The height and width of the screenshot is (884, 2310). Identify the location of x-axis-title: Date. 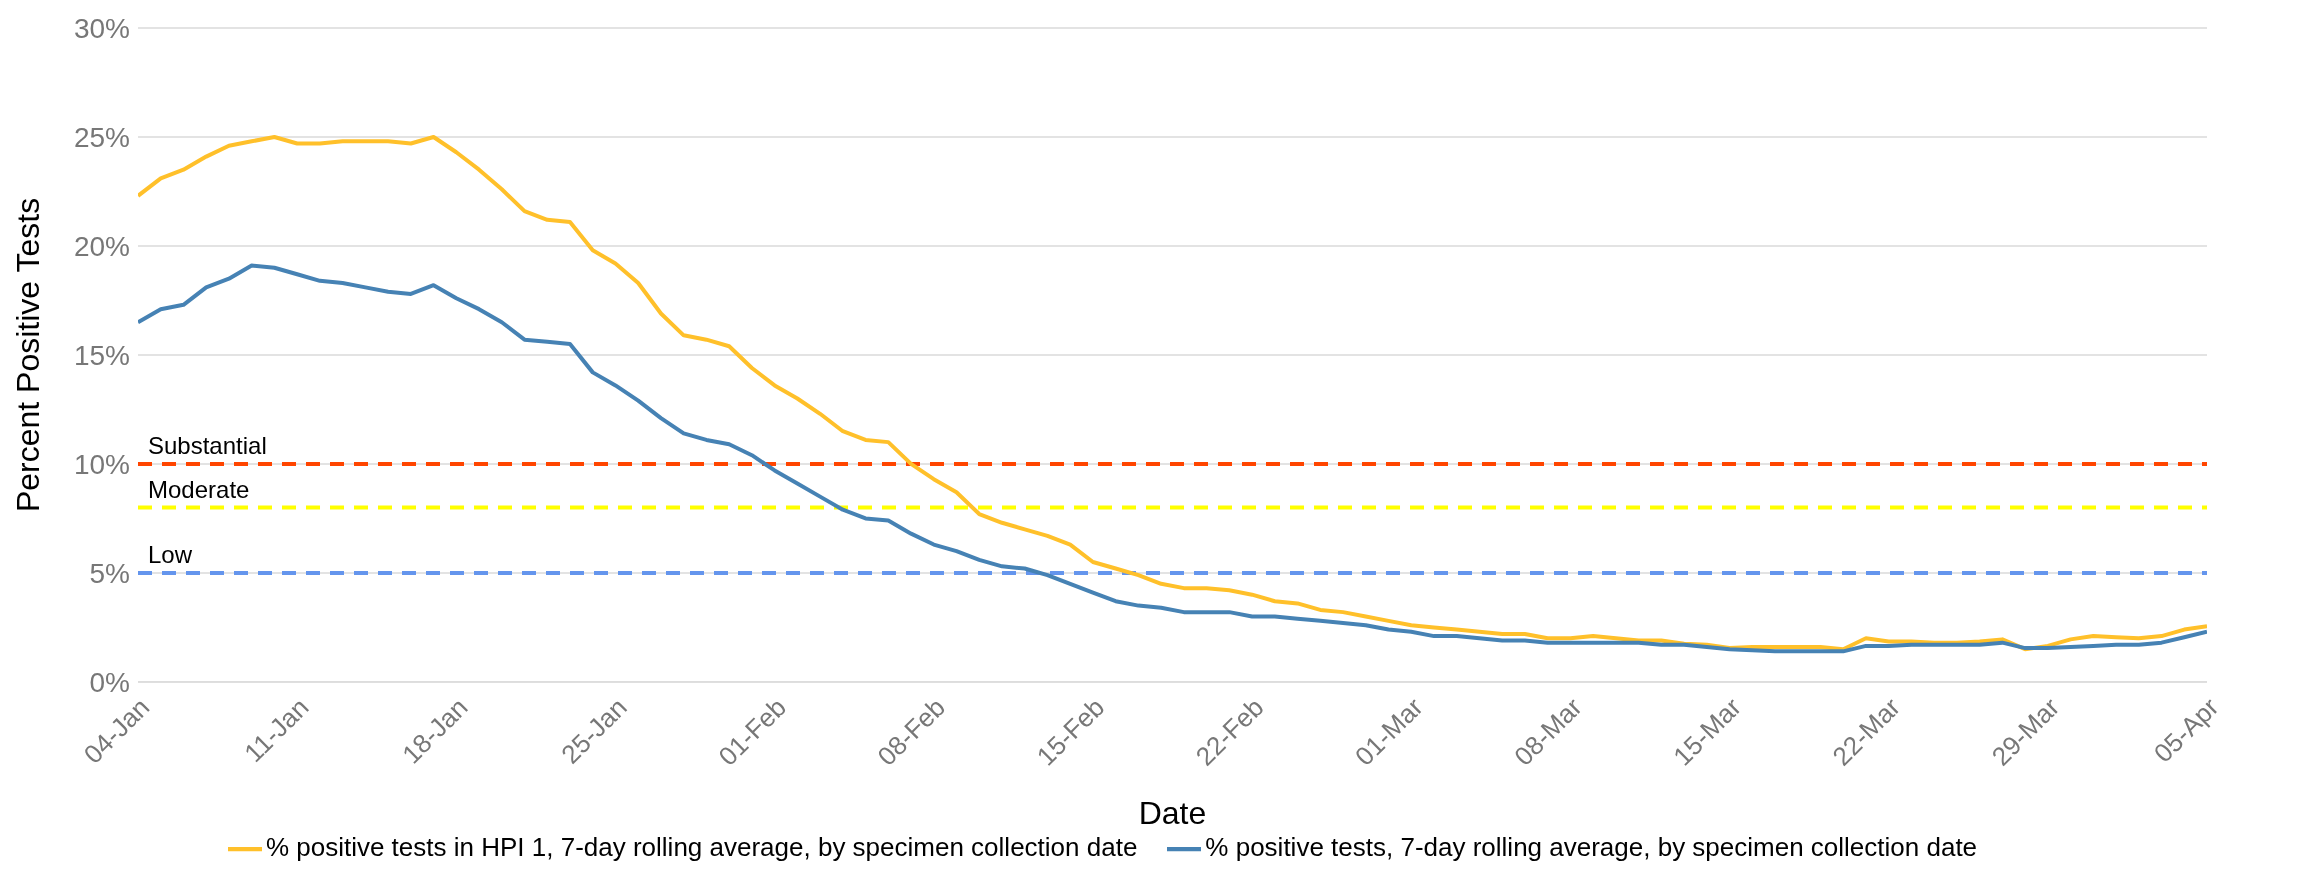
(1172, 812).